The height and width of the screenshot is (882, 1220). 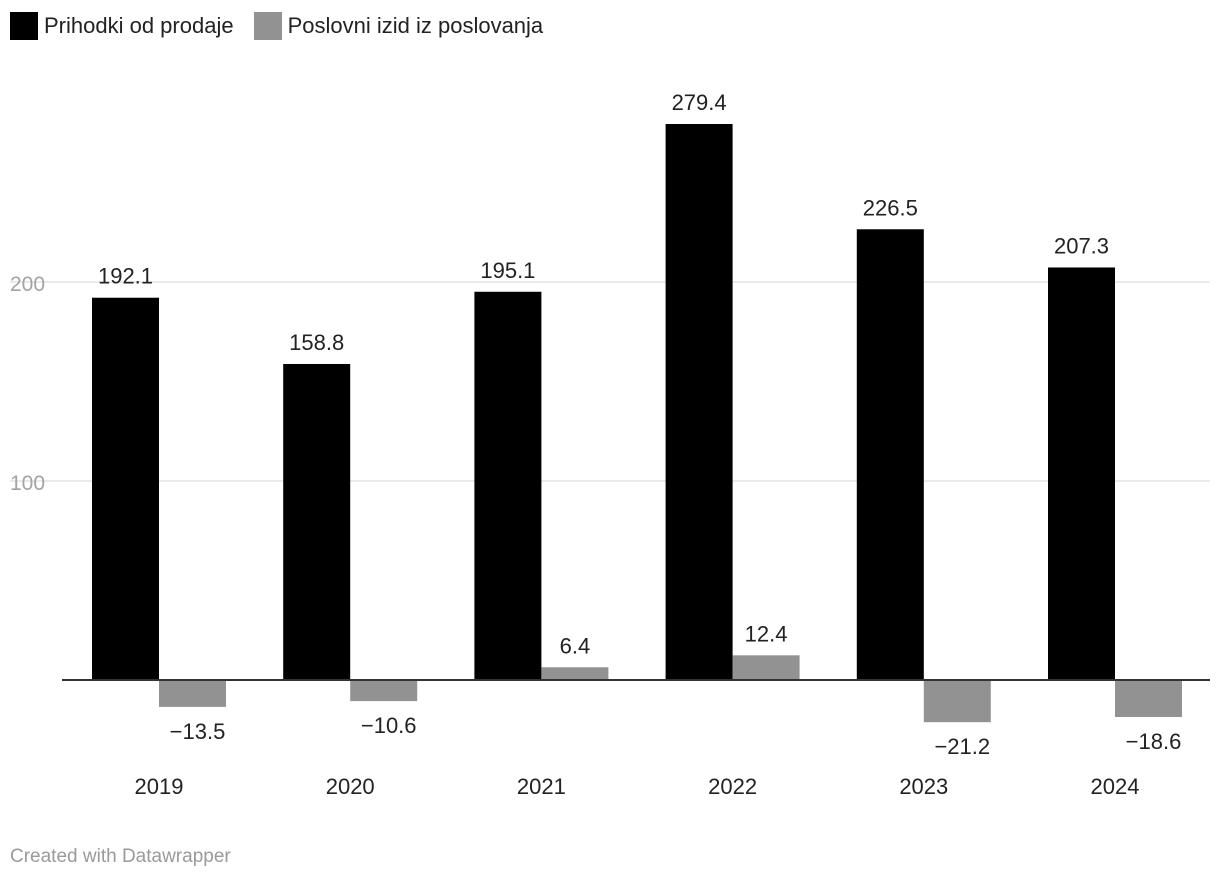 What do you see at coordinates (1148, 699) in the screenshot?
I see `bar-operating-result-2024` at bounding box center [1148, 699].